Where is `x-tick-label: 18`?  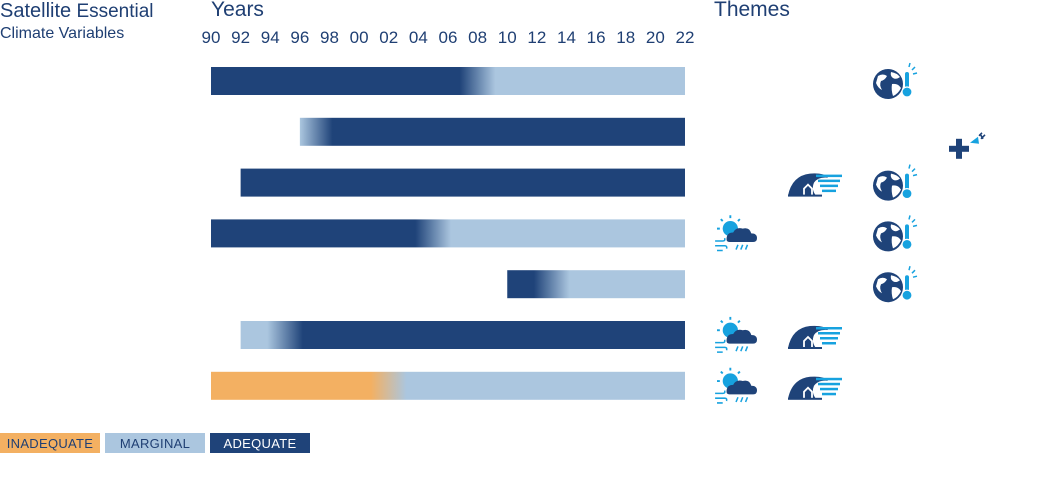 x-tick-label: 18 is located at coordinates (625, 37).